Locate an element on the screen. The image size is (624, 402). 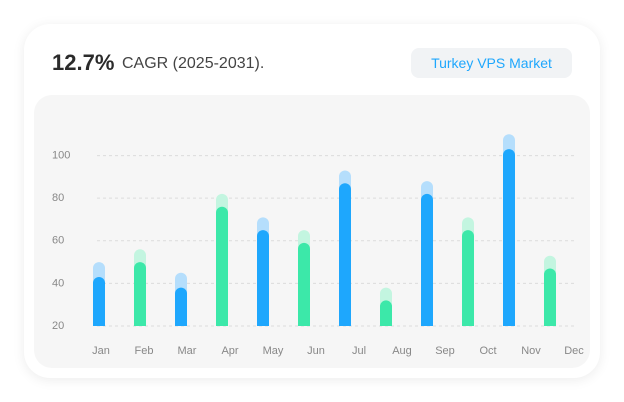
metric-label: CAGR (2025-2031). is located at coordinates (193, 63).